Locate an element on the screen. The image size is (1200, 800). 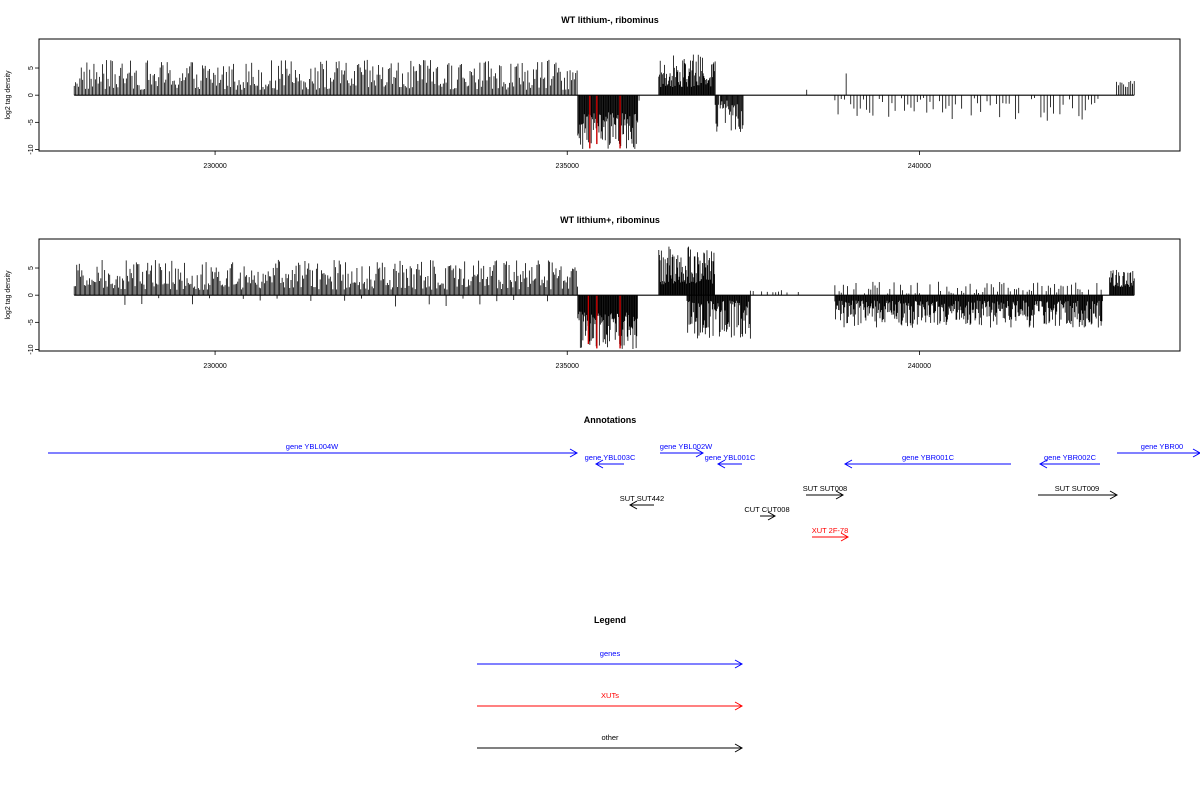
legend-label: other is located at coordinates (610, 737).